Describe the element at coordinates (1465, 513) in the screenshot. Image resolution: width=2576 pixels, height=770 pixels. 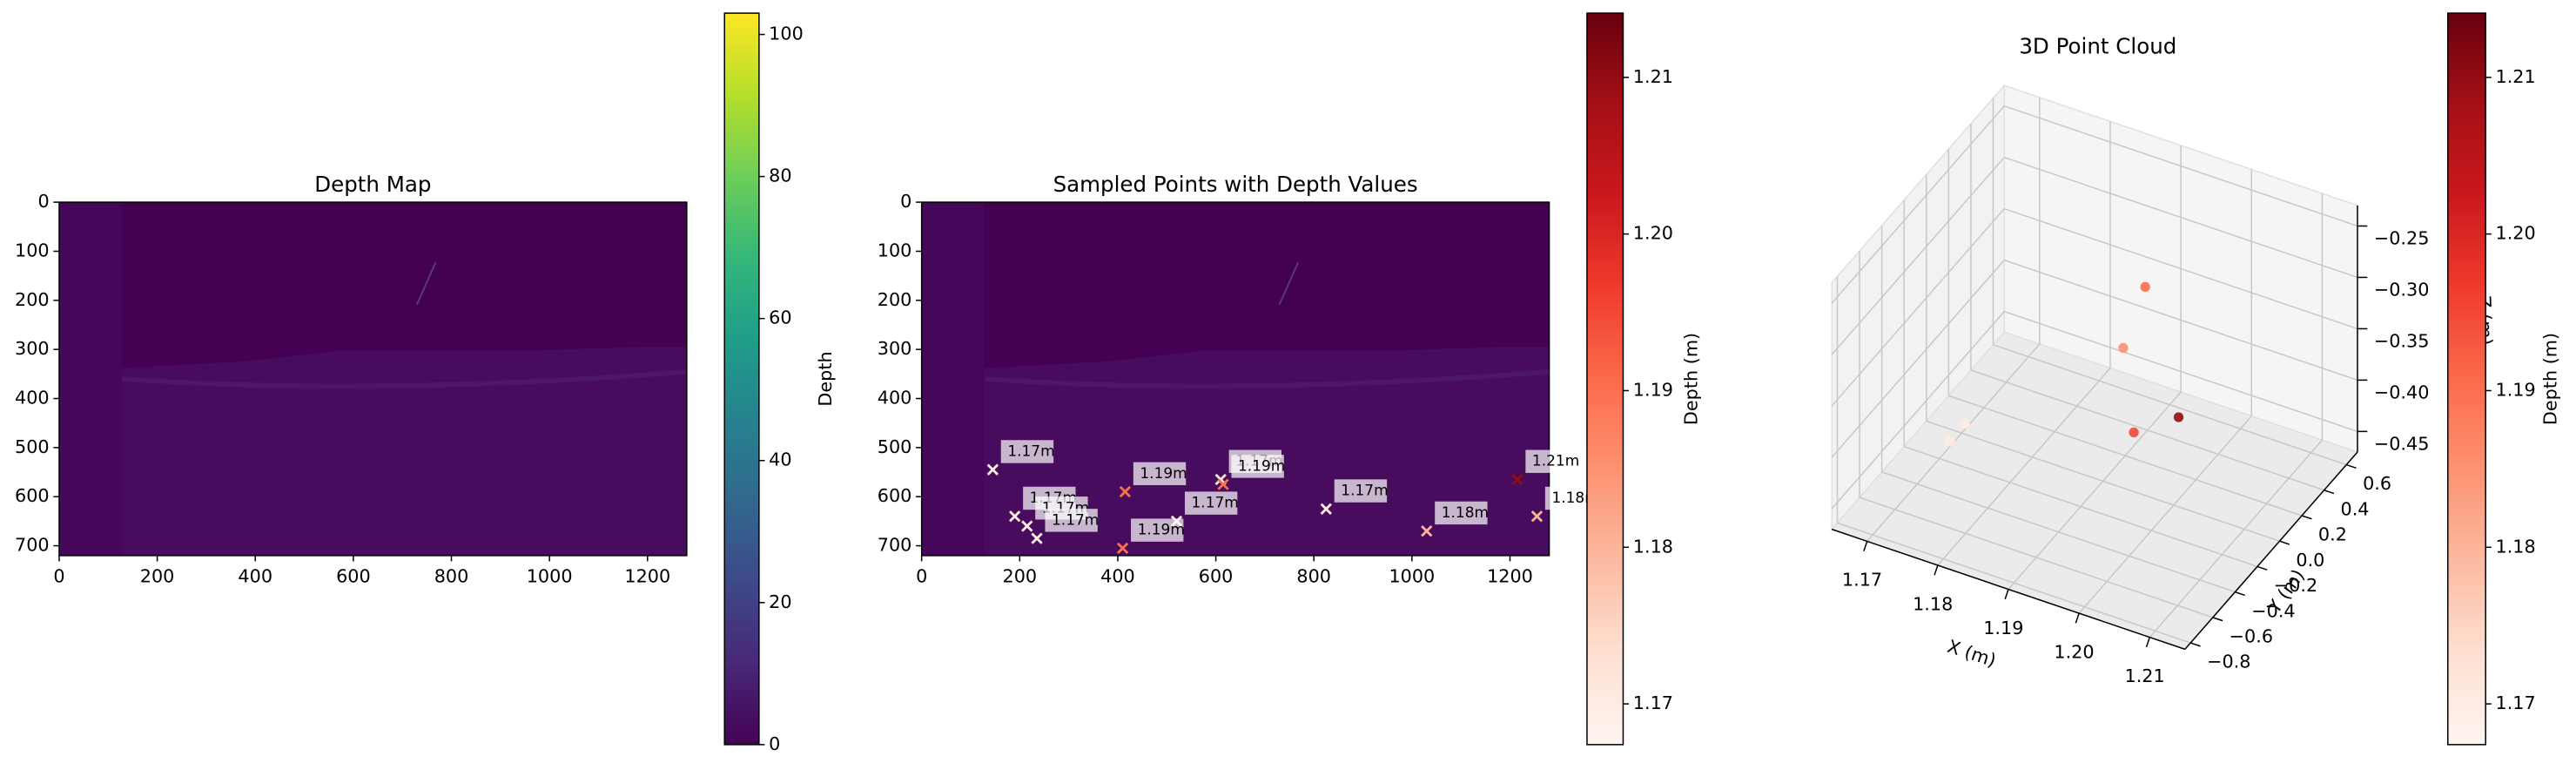
I see `value-label: 1.18m` at that location.